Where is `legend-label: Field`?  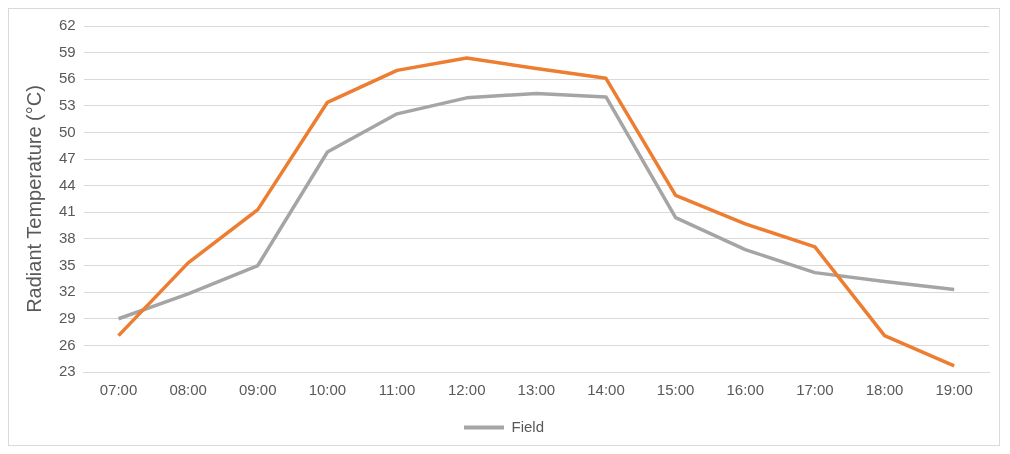 legend-label: Field is located at coordinates (528, 426).